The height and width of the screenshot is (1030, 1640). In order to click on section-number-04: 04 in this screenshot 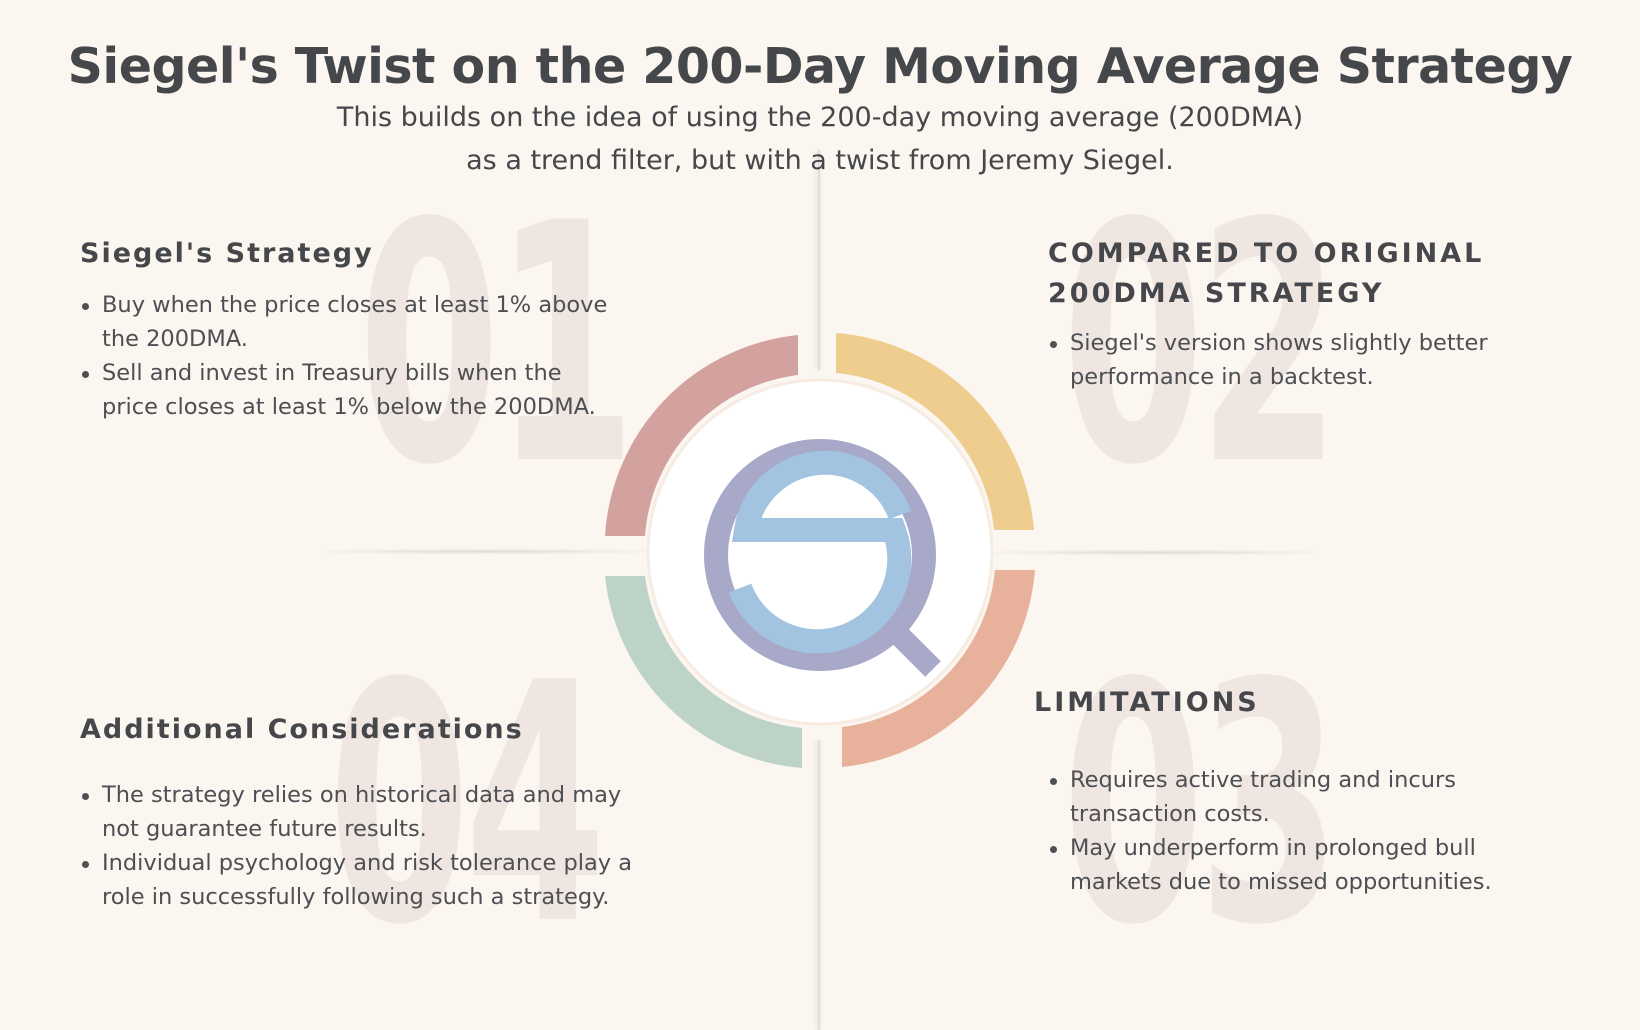, I will do `click(467, 805)`.